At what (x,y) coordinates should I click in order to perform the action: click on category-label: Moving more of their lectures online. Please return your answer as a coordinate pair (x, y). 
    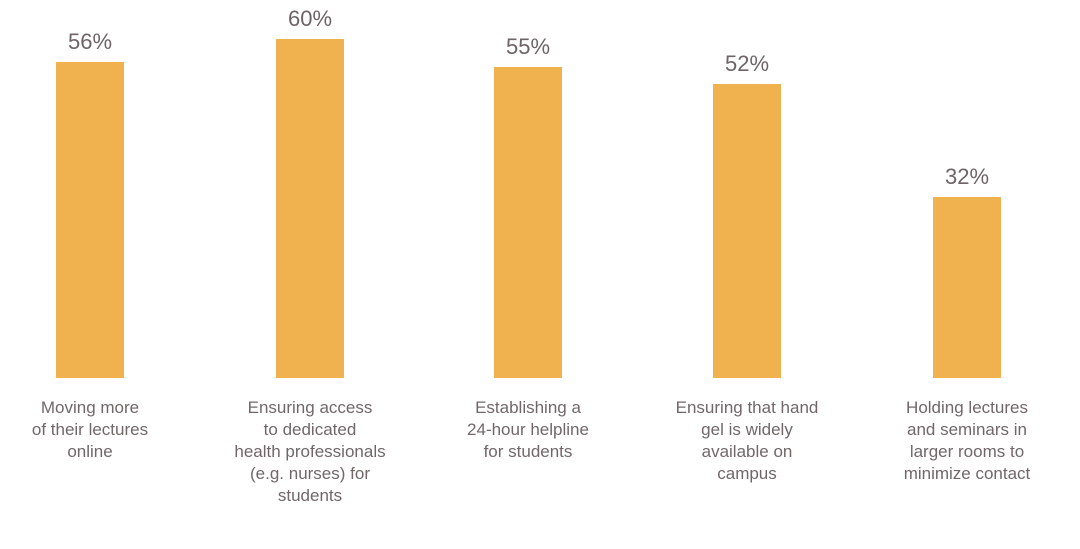
    Looking at the image, I should click on (90, 429).